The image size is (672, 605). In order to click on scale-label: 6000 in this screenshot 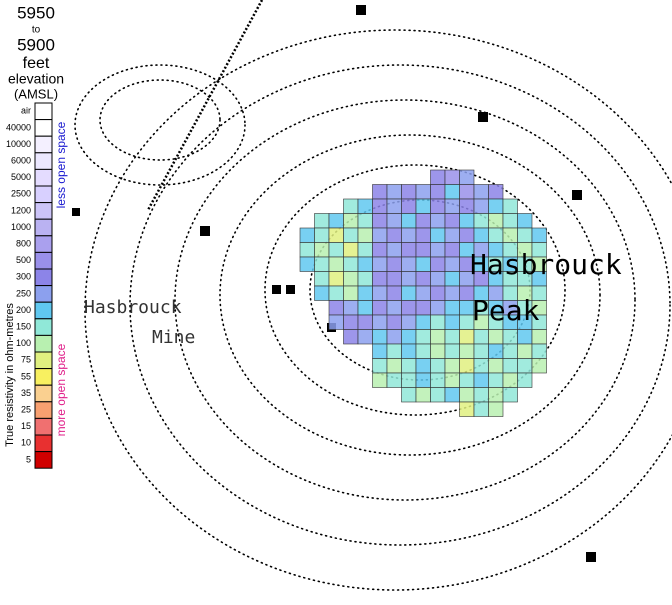, I will do `click(21, 160)`.